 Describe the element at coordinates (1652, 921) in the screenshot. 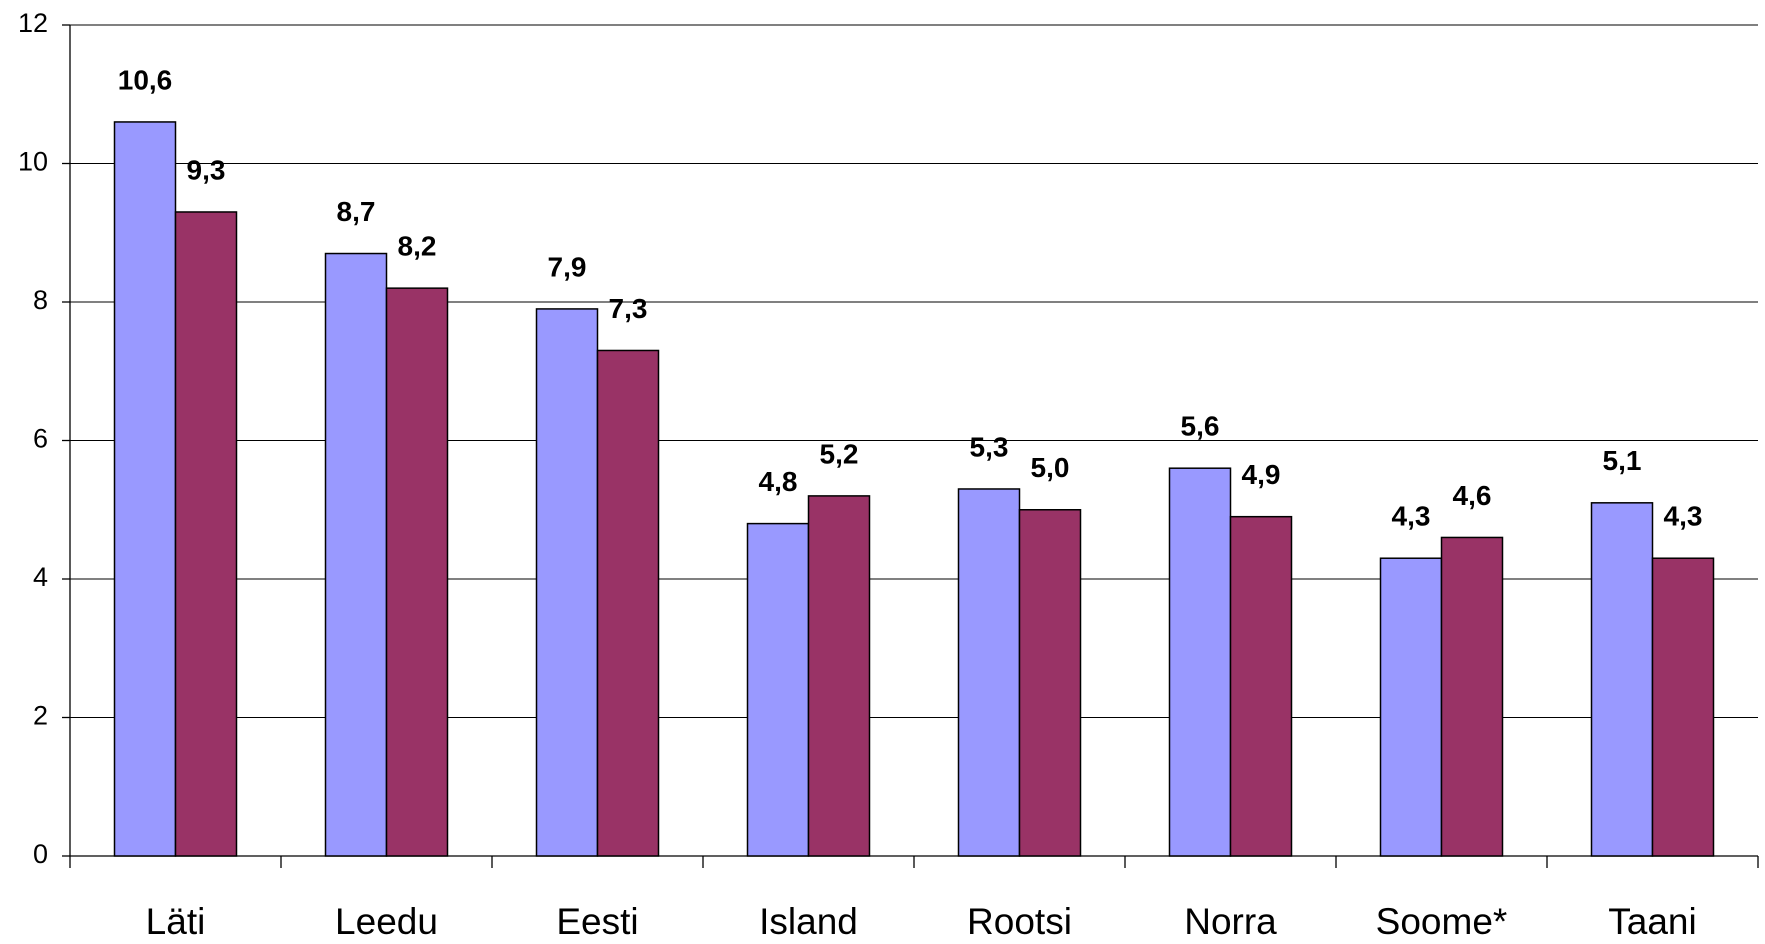

I see `x-tick-label: Taani` at that location.